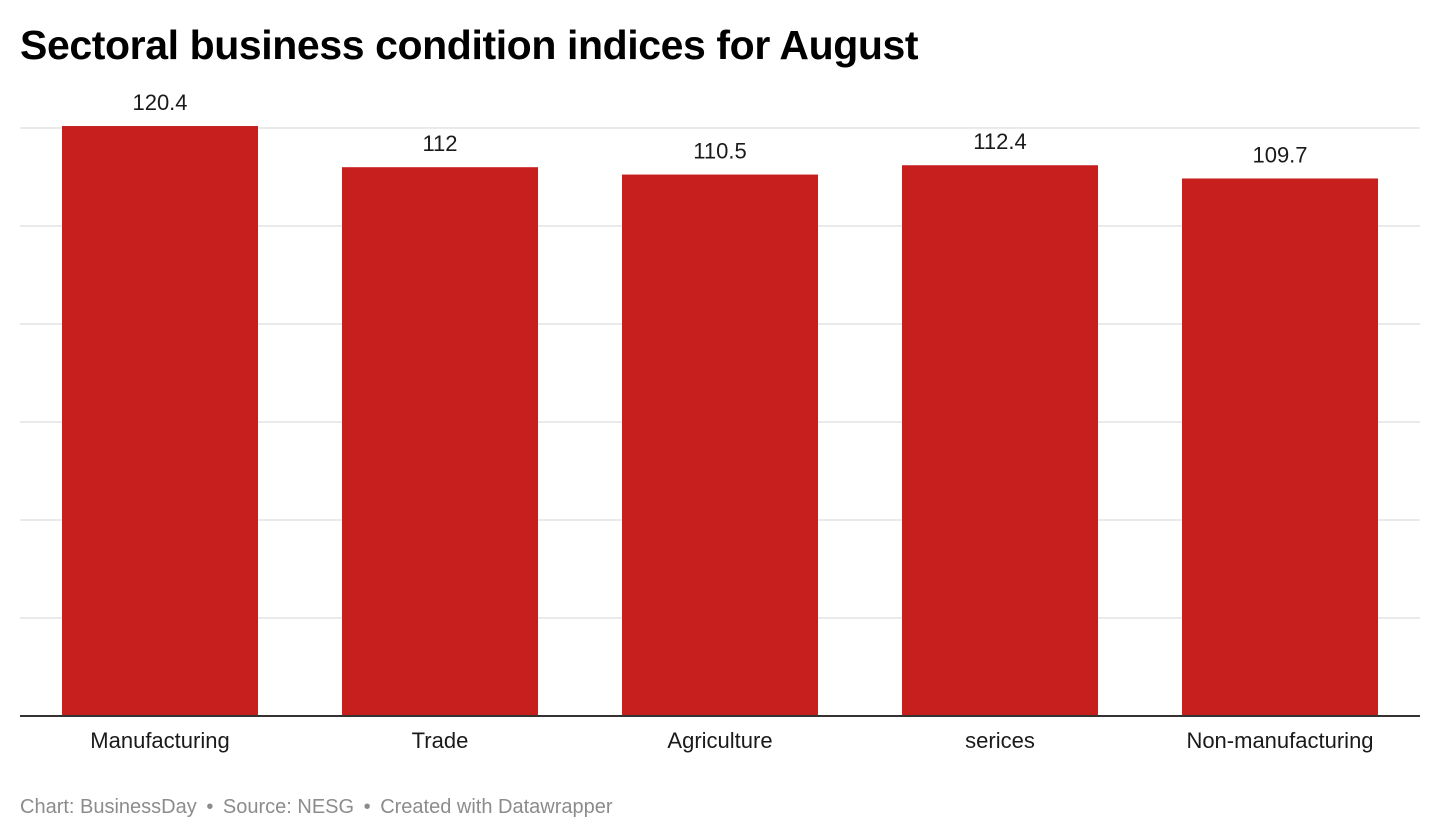 The width and height of the screenshot is (1440, 840). Describe the element at coordinates (159, 102) in the screenshot. I see `bar-value-label: 120.4` at that location.